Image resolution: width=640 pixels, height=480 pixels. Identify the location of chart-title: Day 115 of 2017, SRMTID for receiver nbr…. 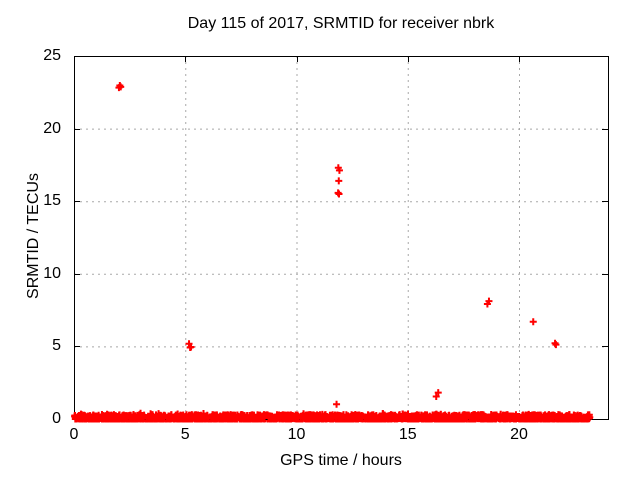
(341, 23).